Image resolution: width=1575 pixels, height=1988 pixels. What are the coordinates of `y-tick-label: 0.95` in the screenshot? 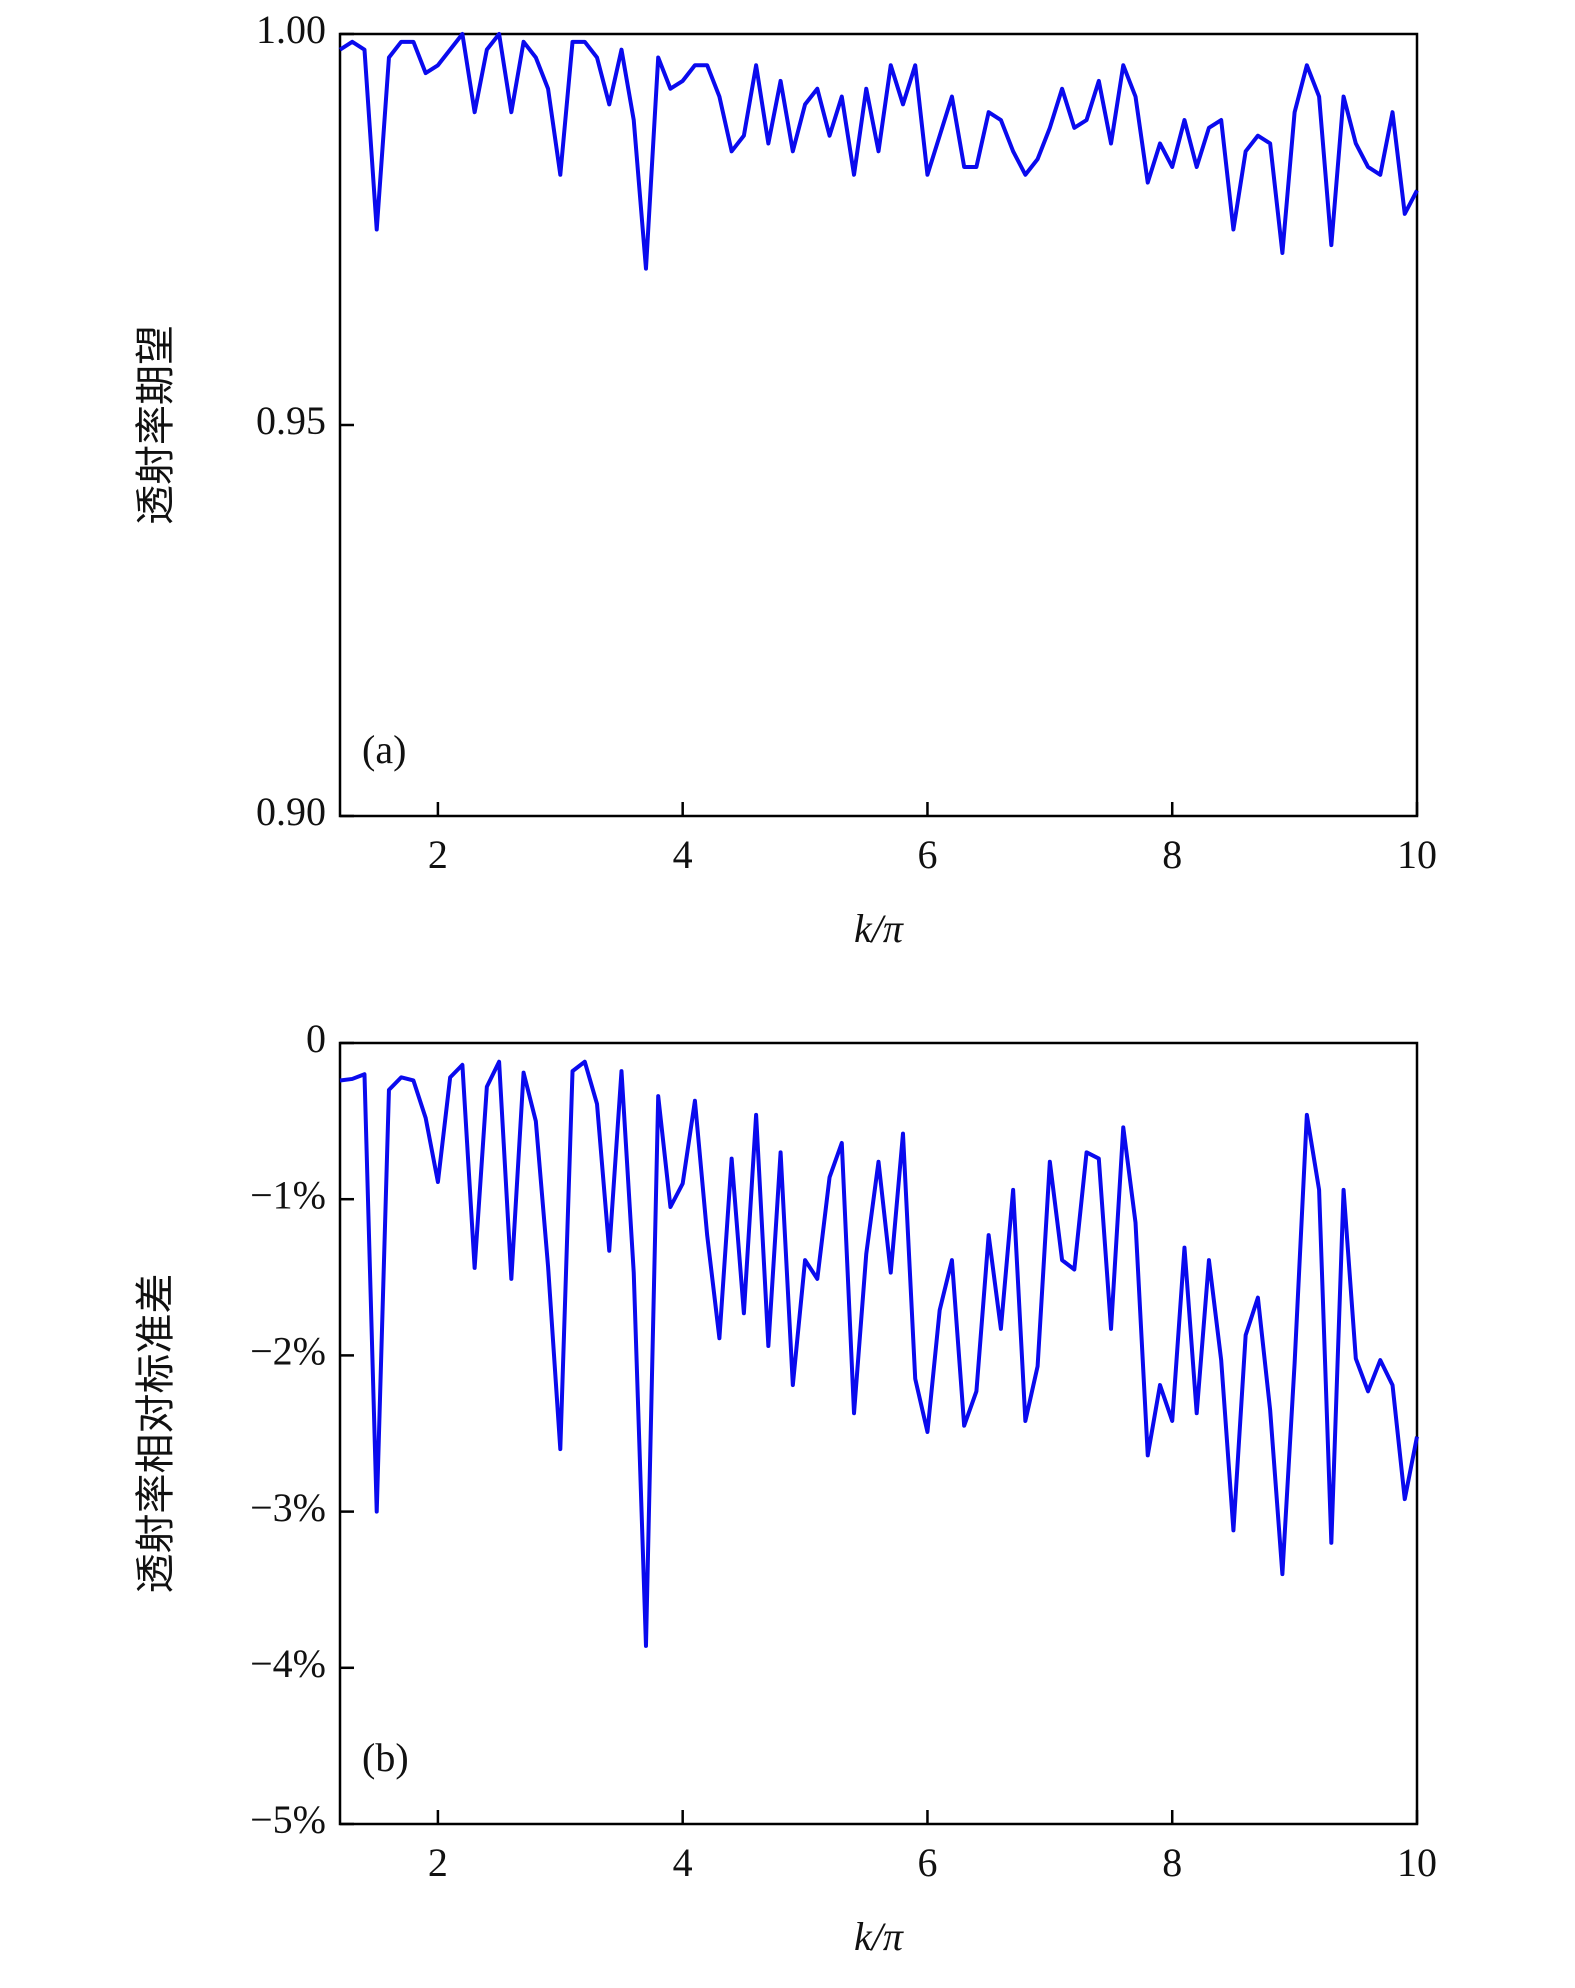 It's located at (291, 420).